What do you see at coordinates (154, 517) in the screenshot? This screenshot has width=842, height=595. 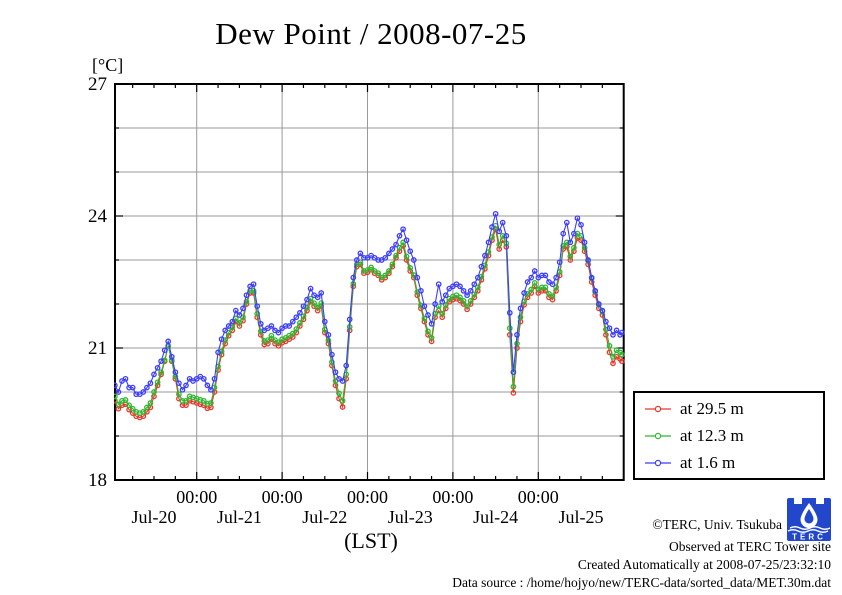 I see `x-day-label: Jul-20` at bounding box center [154, 517].